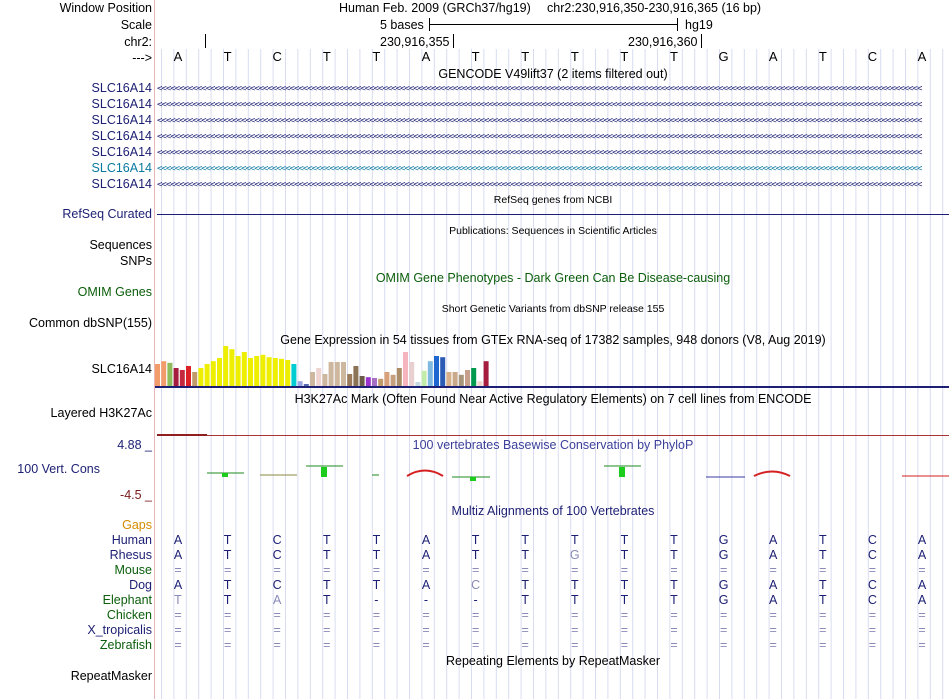 This screenshot has height=699, width=950. What do you see at coordinates (129, 615) in the screenshot?
I see `species-label: Chicken` at bounding box center [129, 615].